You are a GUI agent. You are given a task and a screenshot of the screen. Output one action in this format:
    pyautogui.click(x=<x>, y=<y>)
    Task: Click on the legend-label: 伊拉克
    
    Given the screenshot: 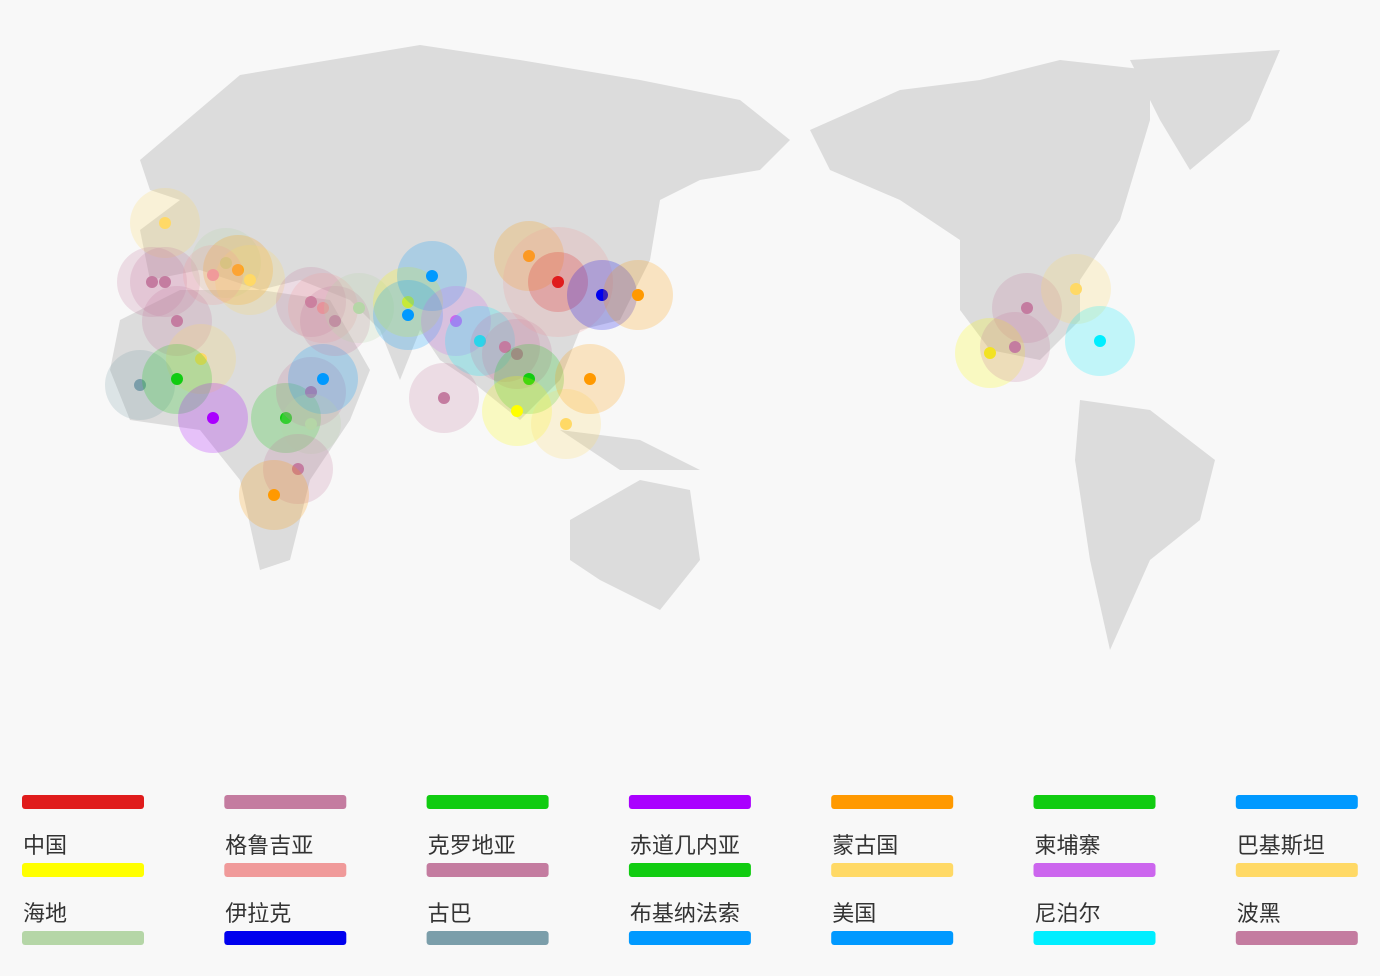 What is the action you would take?
    pyautogui.click(x=258, y=914)
    